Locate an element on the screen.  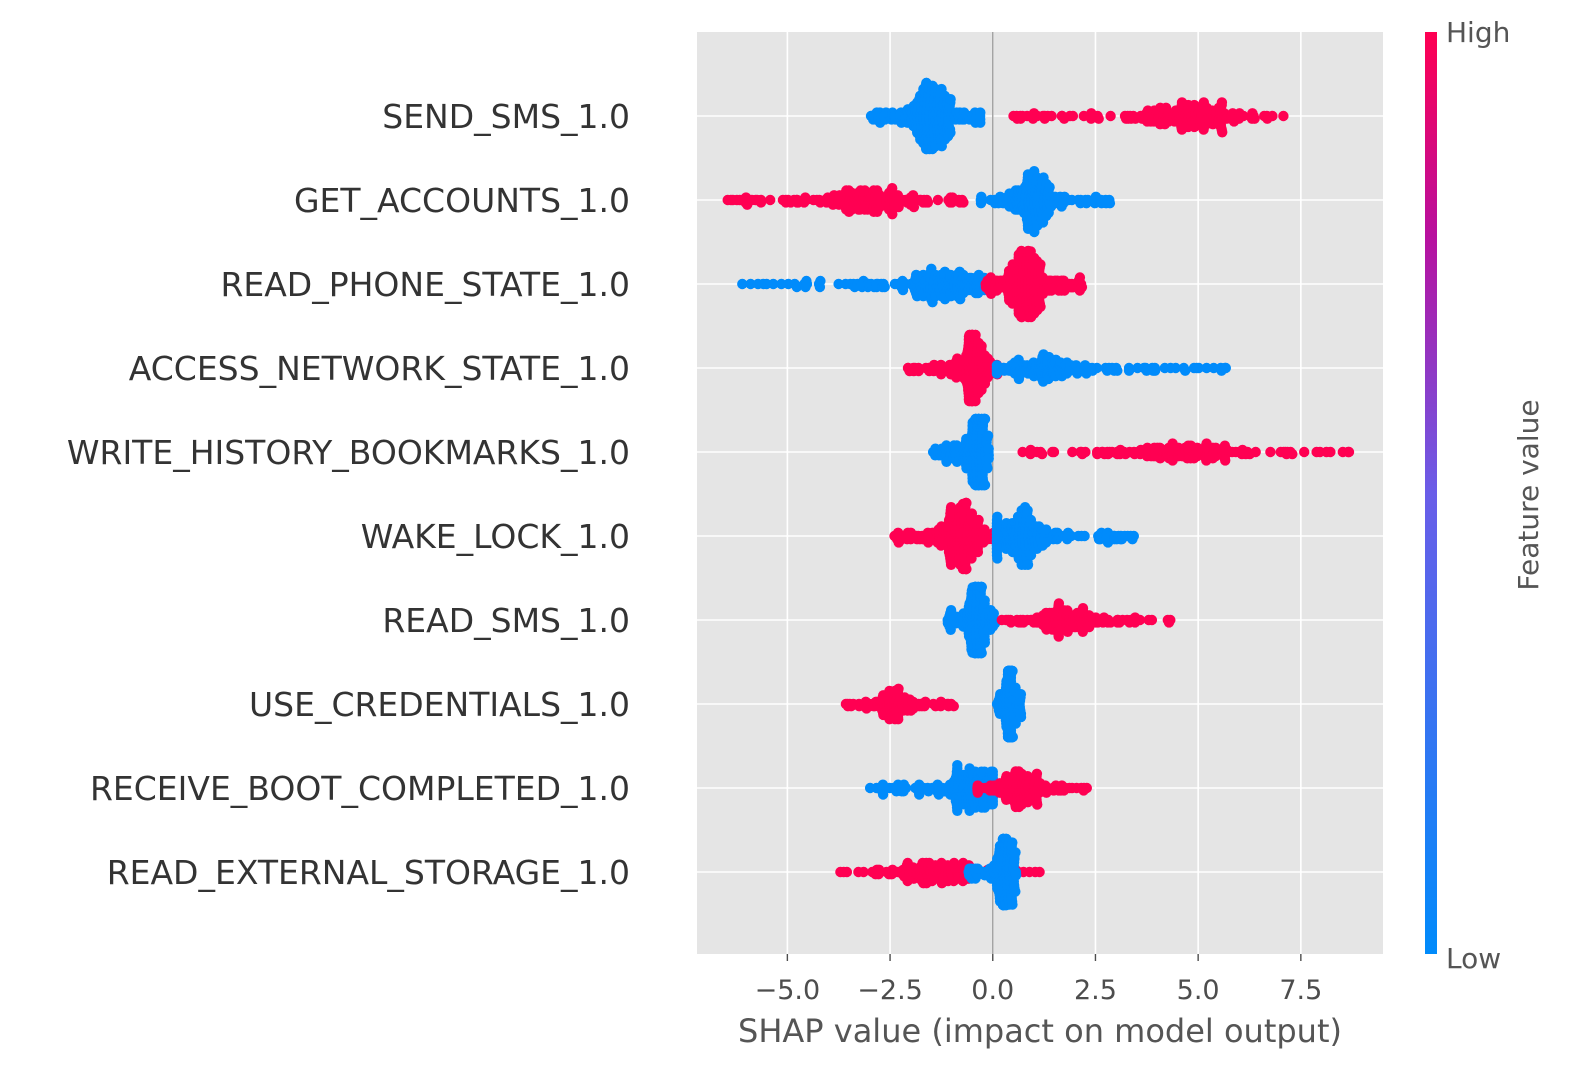
x-tick-label-3: 2.5 is located at coordinates (1095, 990).